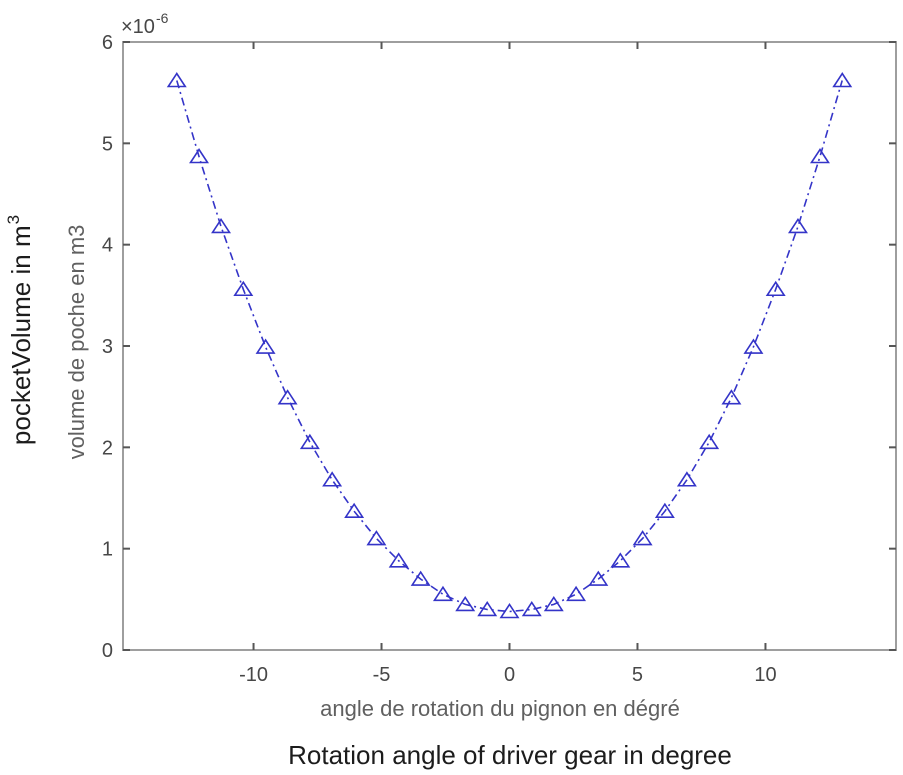 The width and height of the screenshot is (903, 775). I want to click on x-tick-label: 5, so click(637, 675).